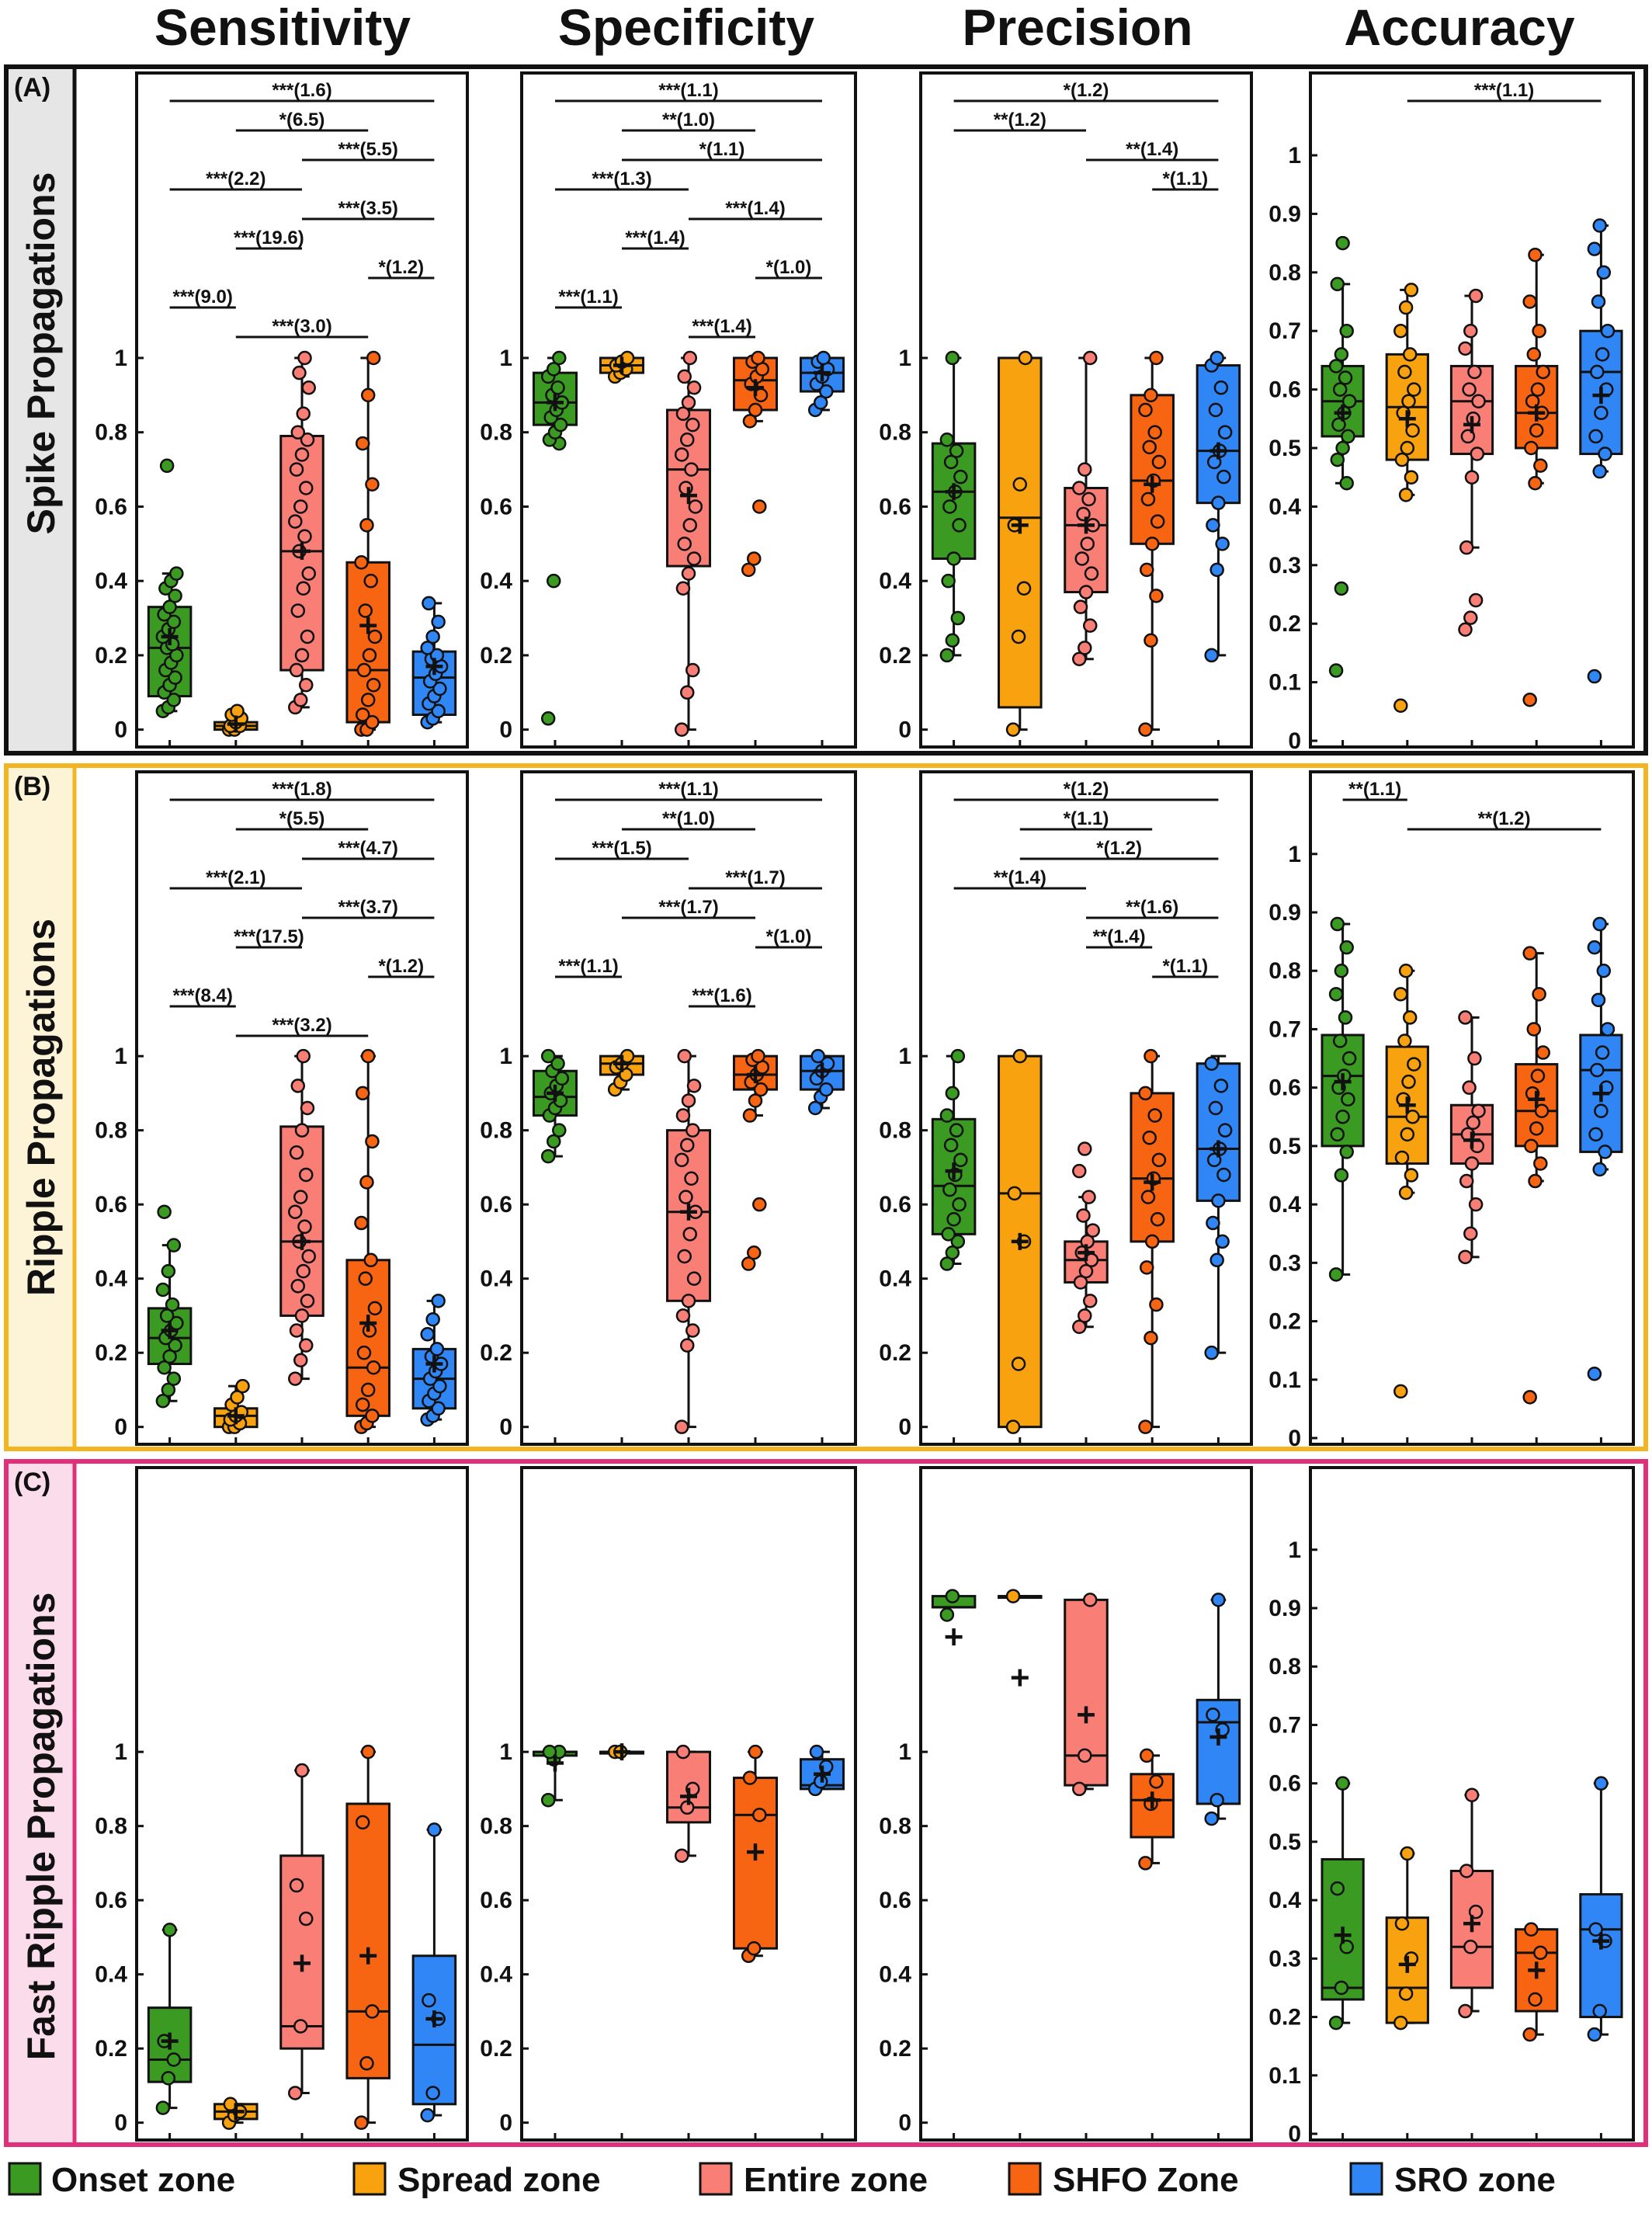 This screenshot has width=1652, height=2213. What do you see at coordinates (895, 506) in the screenshot?
I see `y-tick-label: 0.6` at bounding box center [895, 506].